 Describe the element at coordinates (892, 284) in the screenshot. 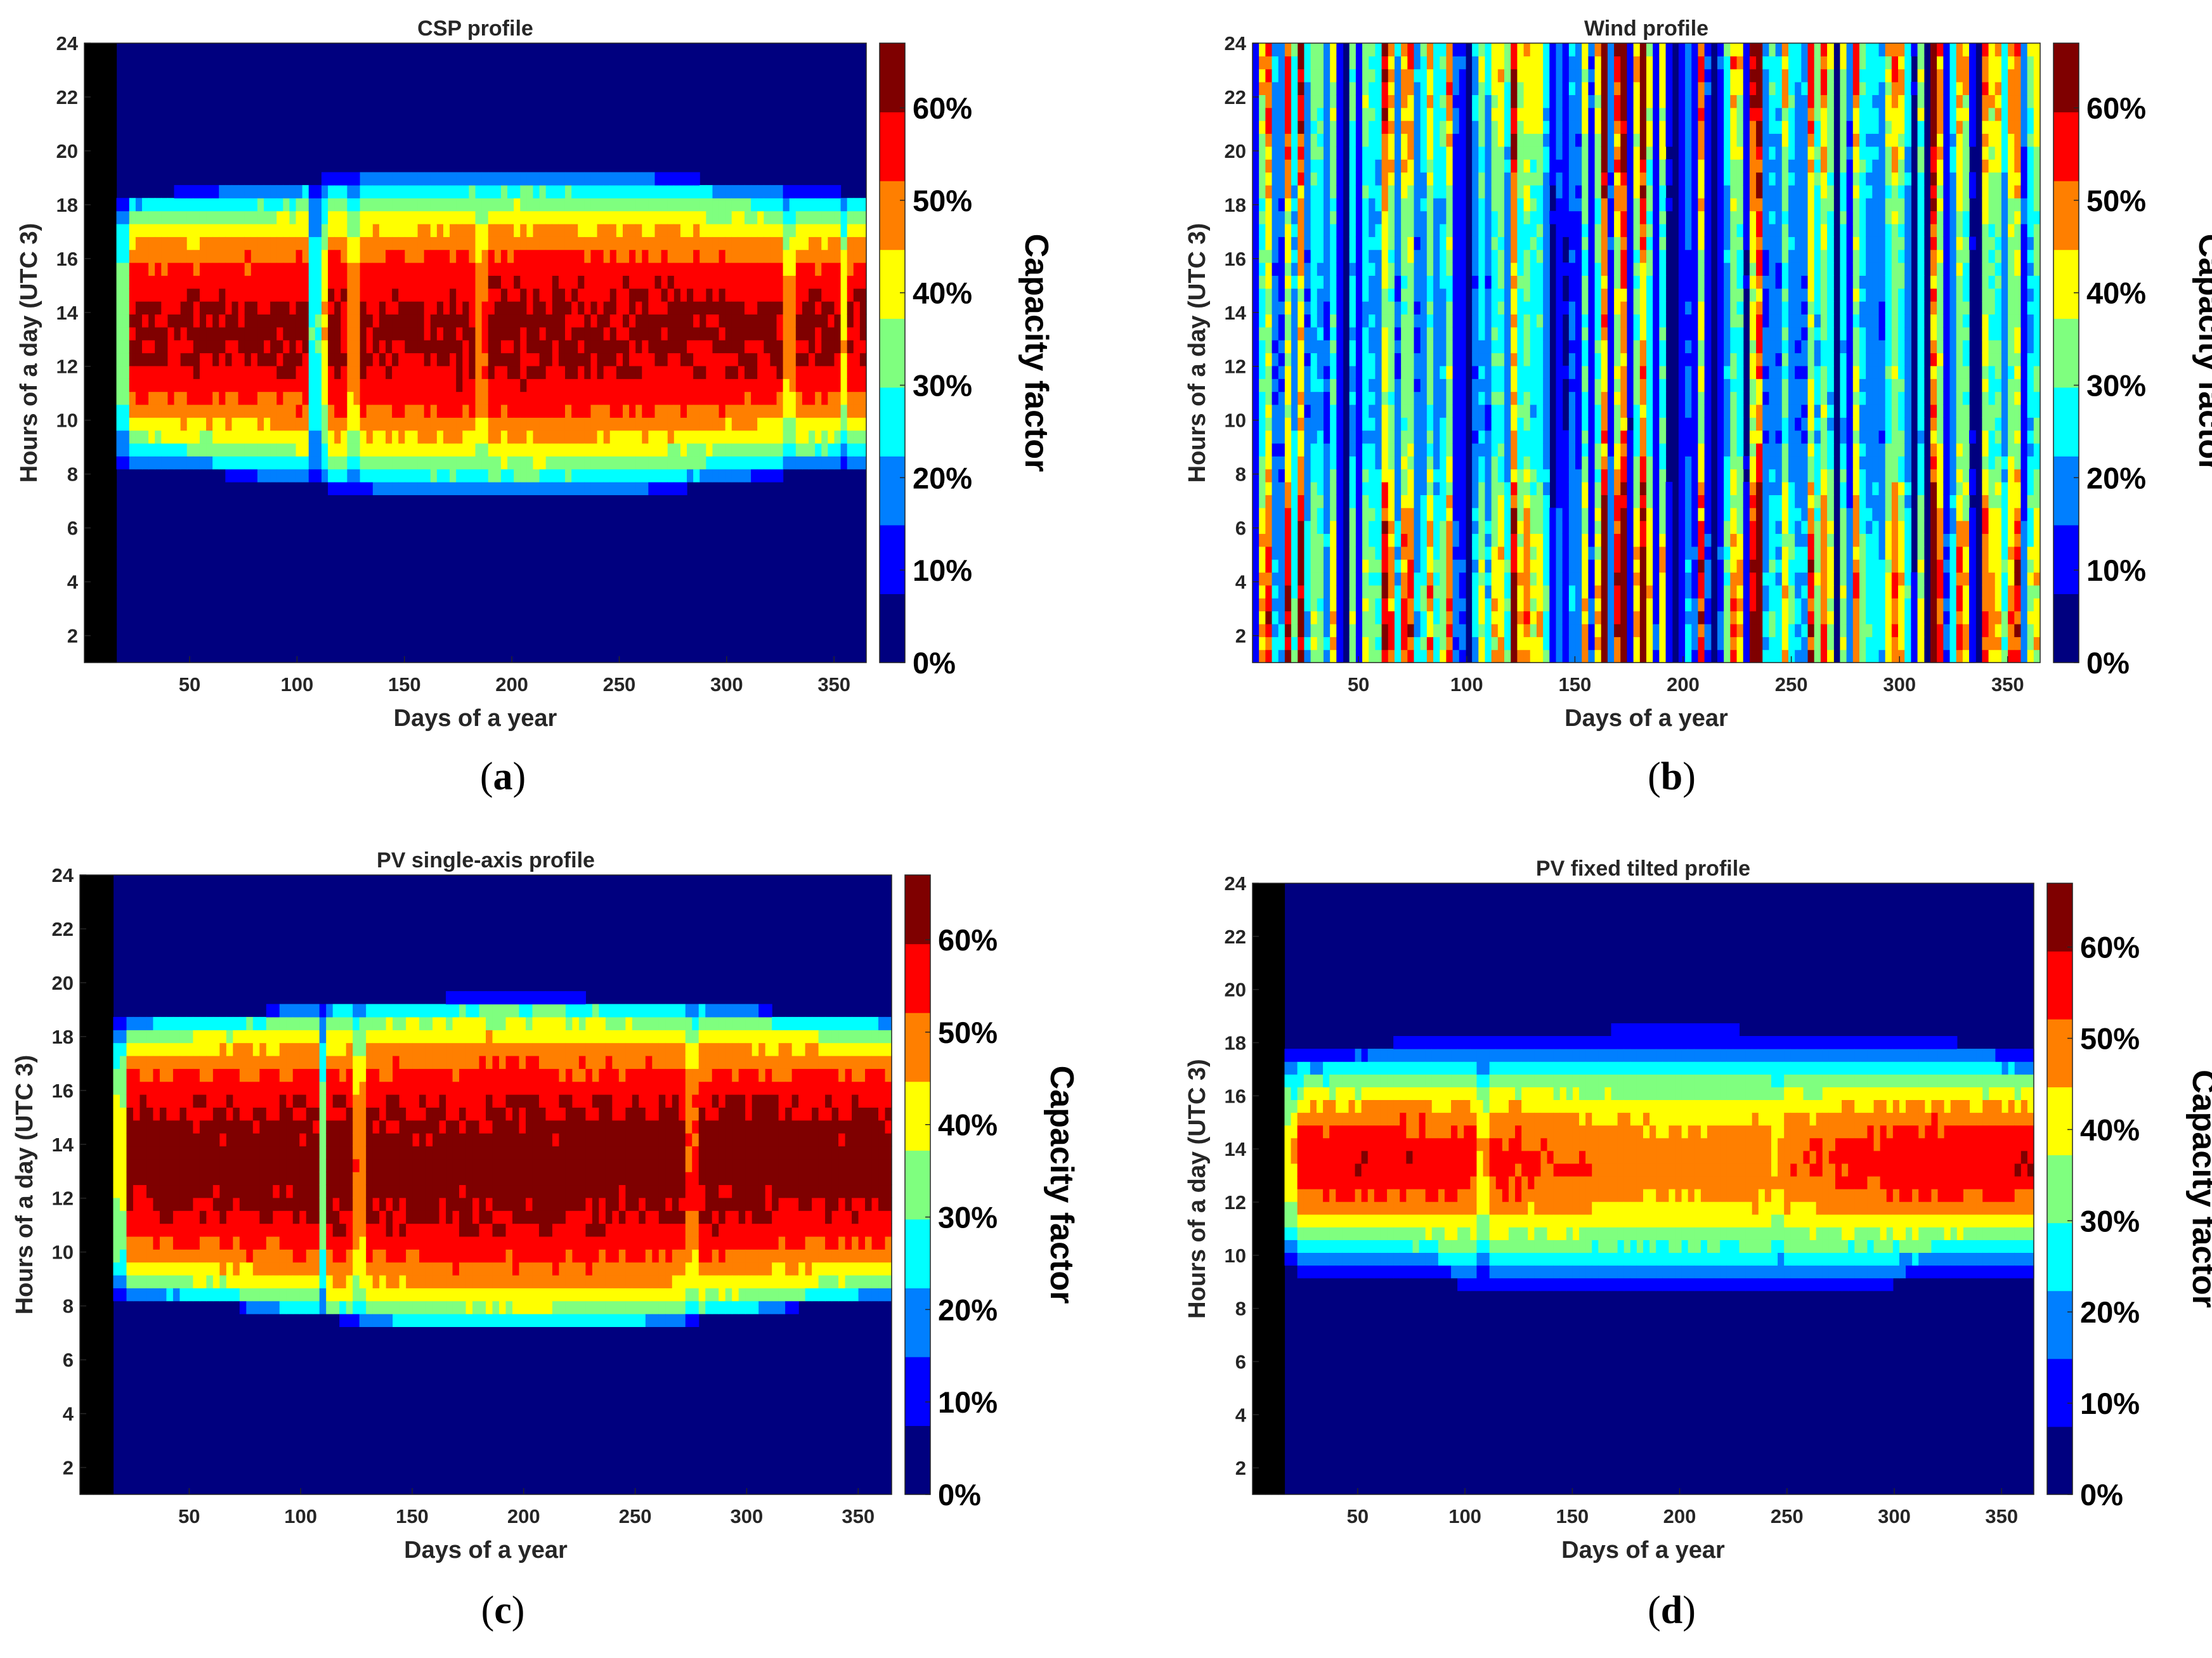

I see `colorbar-segment` at that location.